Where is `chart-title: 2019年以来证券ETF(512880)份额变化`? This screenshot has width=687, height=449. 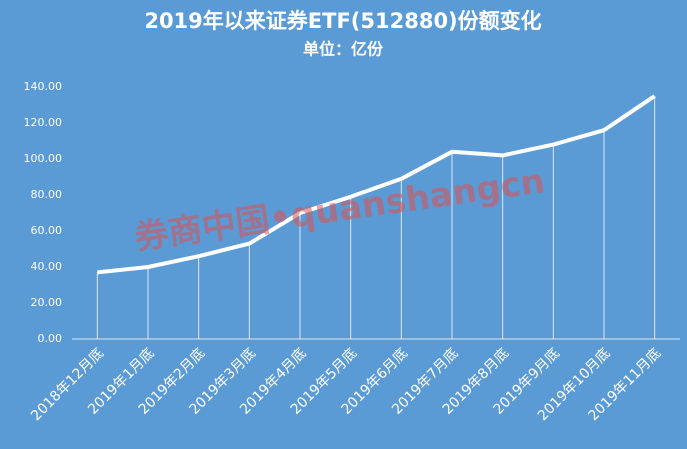
chart-title: 2019年以来证券ETF(512880)份额变化 is located at coordinates (342, 21).